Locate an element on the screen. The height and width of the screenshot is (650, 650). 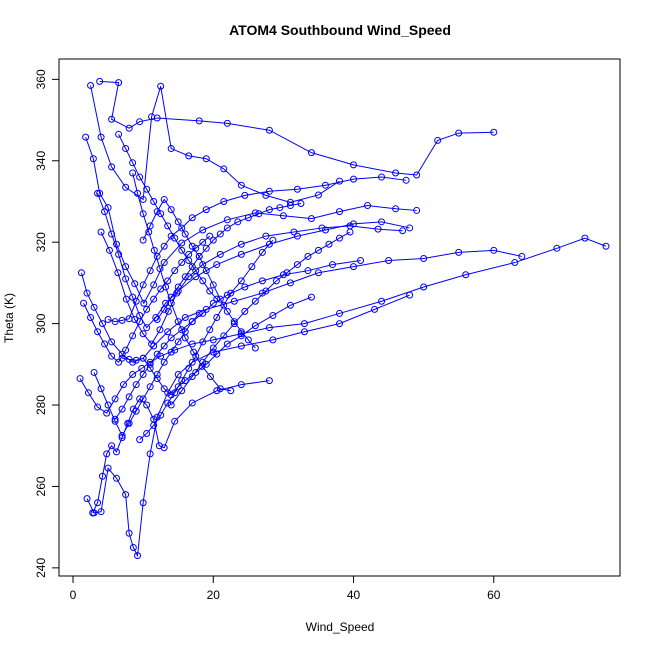
y-tick-label: 240 is located at coordinates (41, 568).